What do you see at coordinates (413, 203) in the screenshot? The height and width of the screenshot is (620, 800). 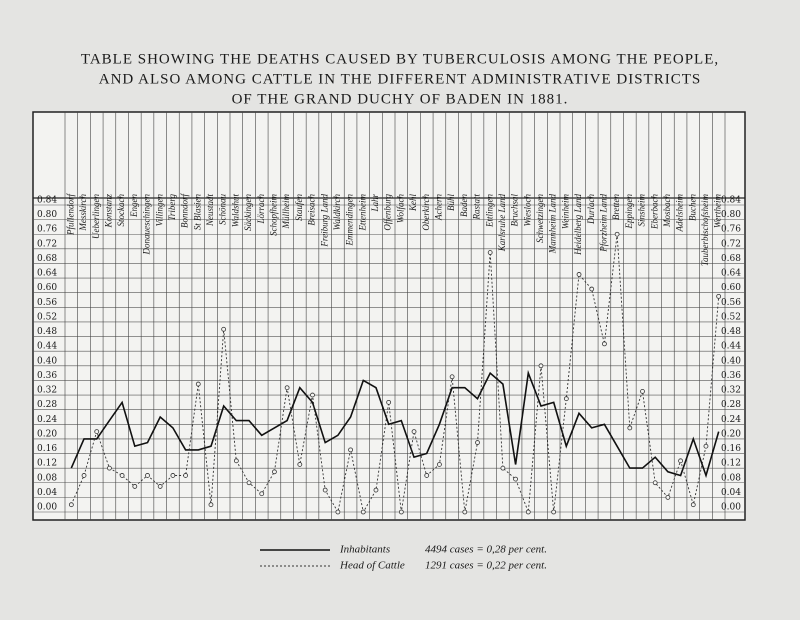 I see `x-tick-label: Kehl` at bounding box center [413, 203].